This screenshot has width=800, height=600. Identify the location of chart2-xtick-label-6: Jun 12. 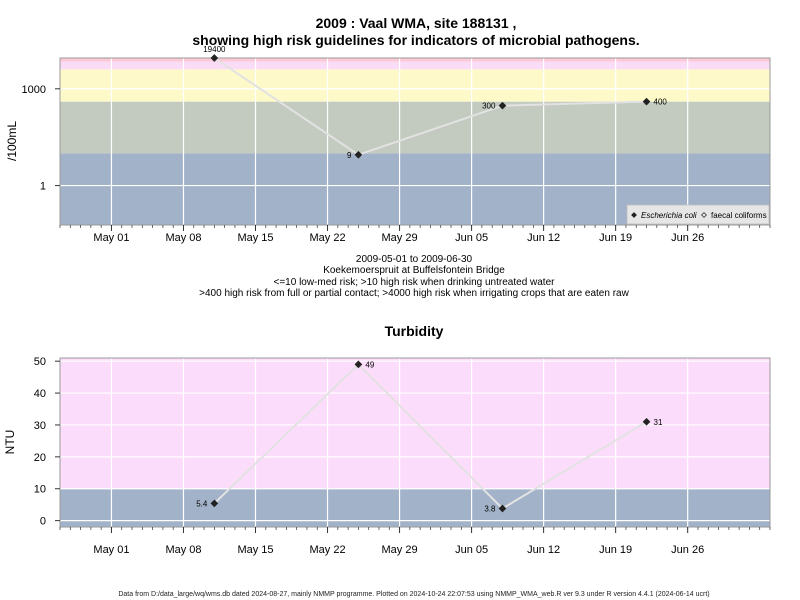
(543, 550).